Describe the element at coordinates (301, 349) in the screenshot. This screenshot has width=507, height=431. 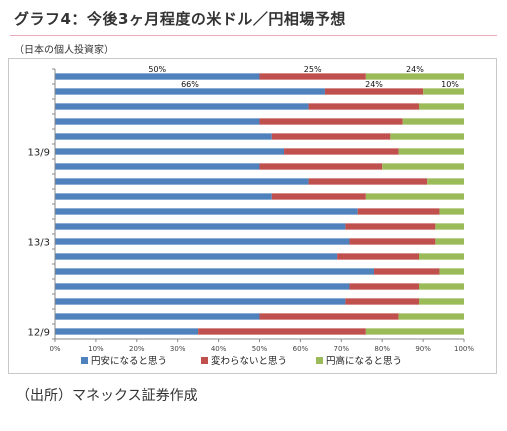
I see `x-tick-label: 60%` at that location.